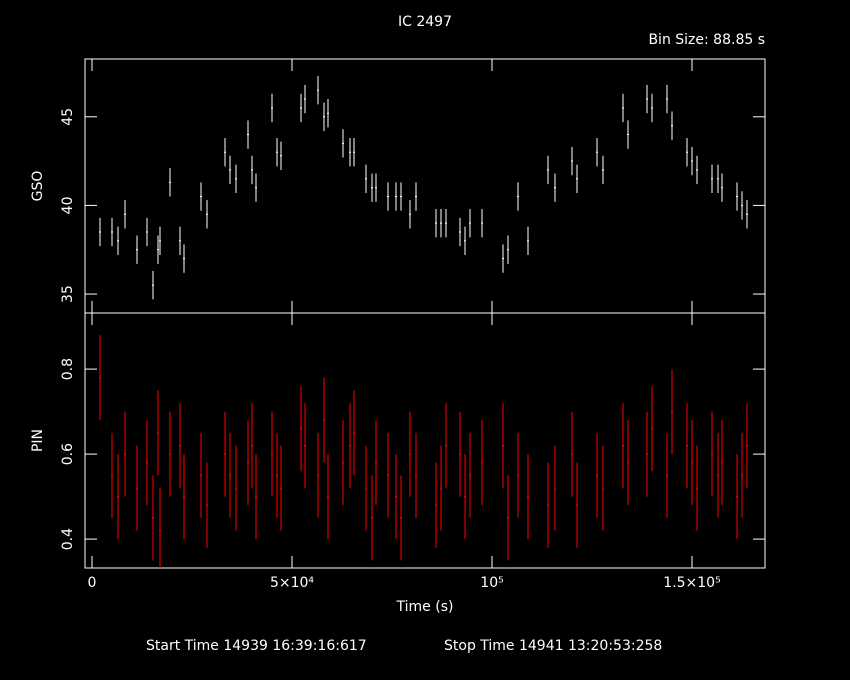 The image size is (850, 680). I want to click on y-axis-label: GSO, so click(38, 186).